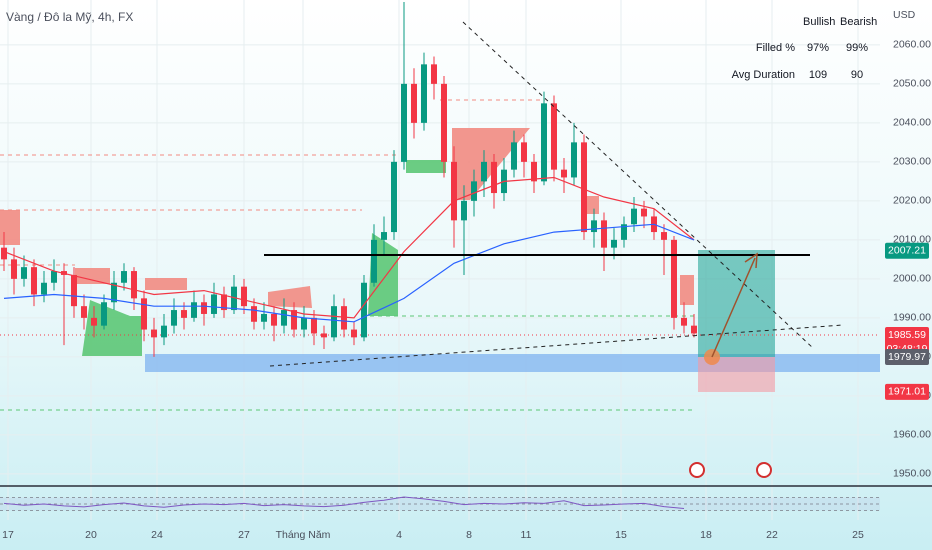 The height and width of the screenshot is (550, 932). Describe the element at coordinates (912, 123) in the screenshot. I see `y-tick-label: 2040.00` at that location.